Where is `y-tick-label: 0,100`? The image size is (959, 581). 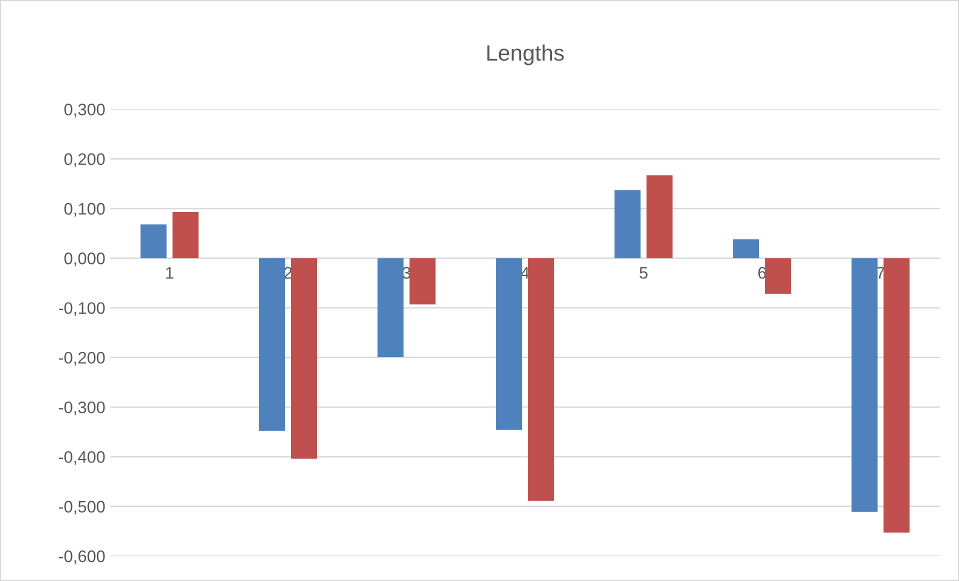
y-tick-label: 0,100 is located at coordinates (84, 209).